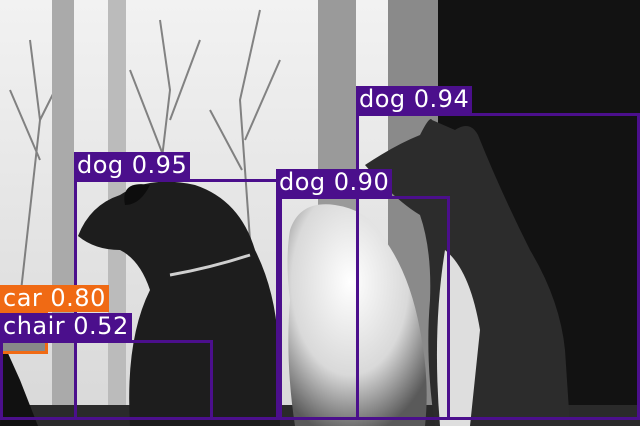 This screenshot has height=426, width=640. I want to click on bbox-dog, so click(363, 308).